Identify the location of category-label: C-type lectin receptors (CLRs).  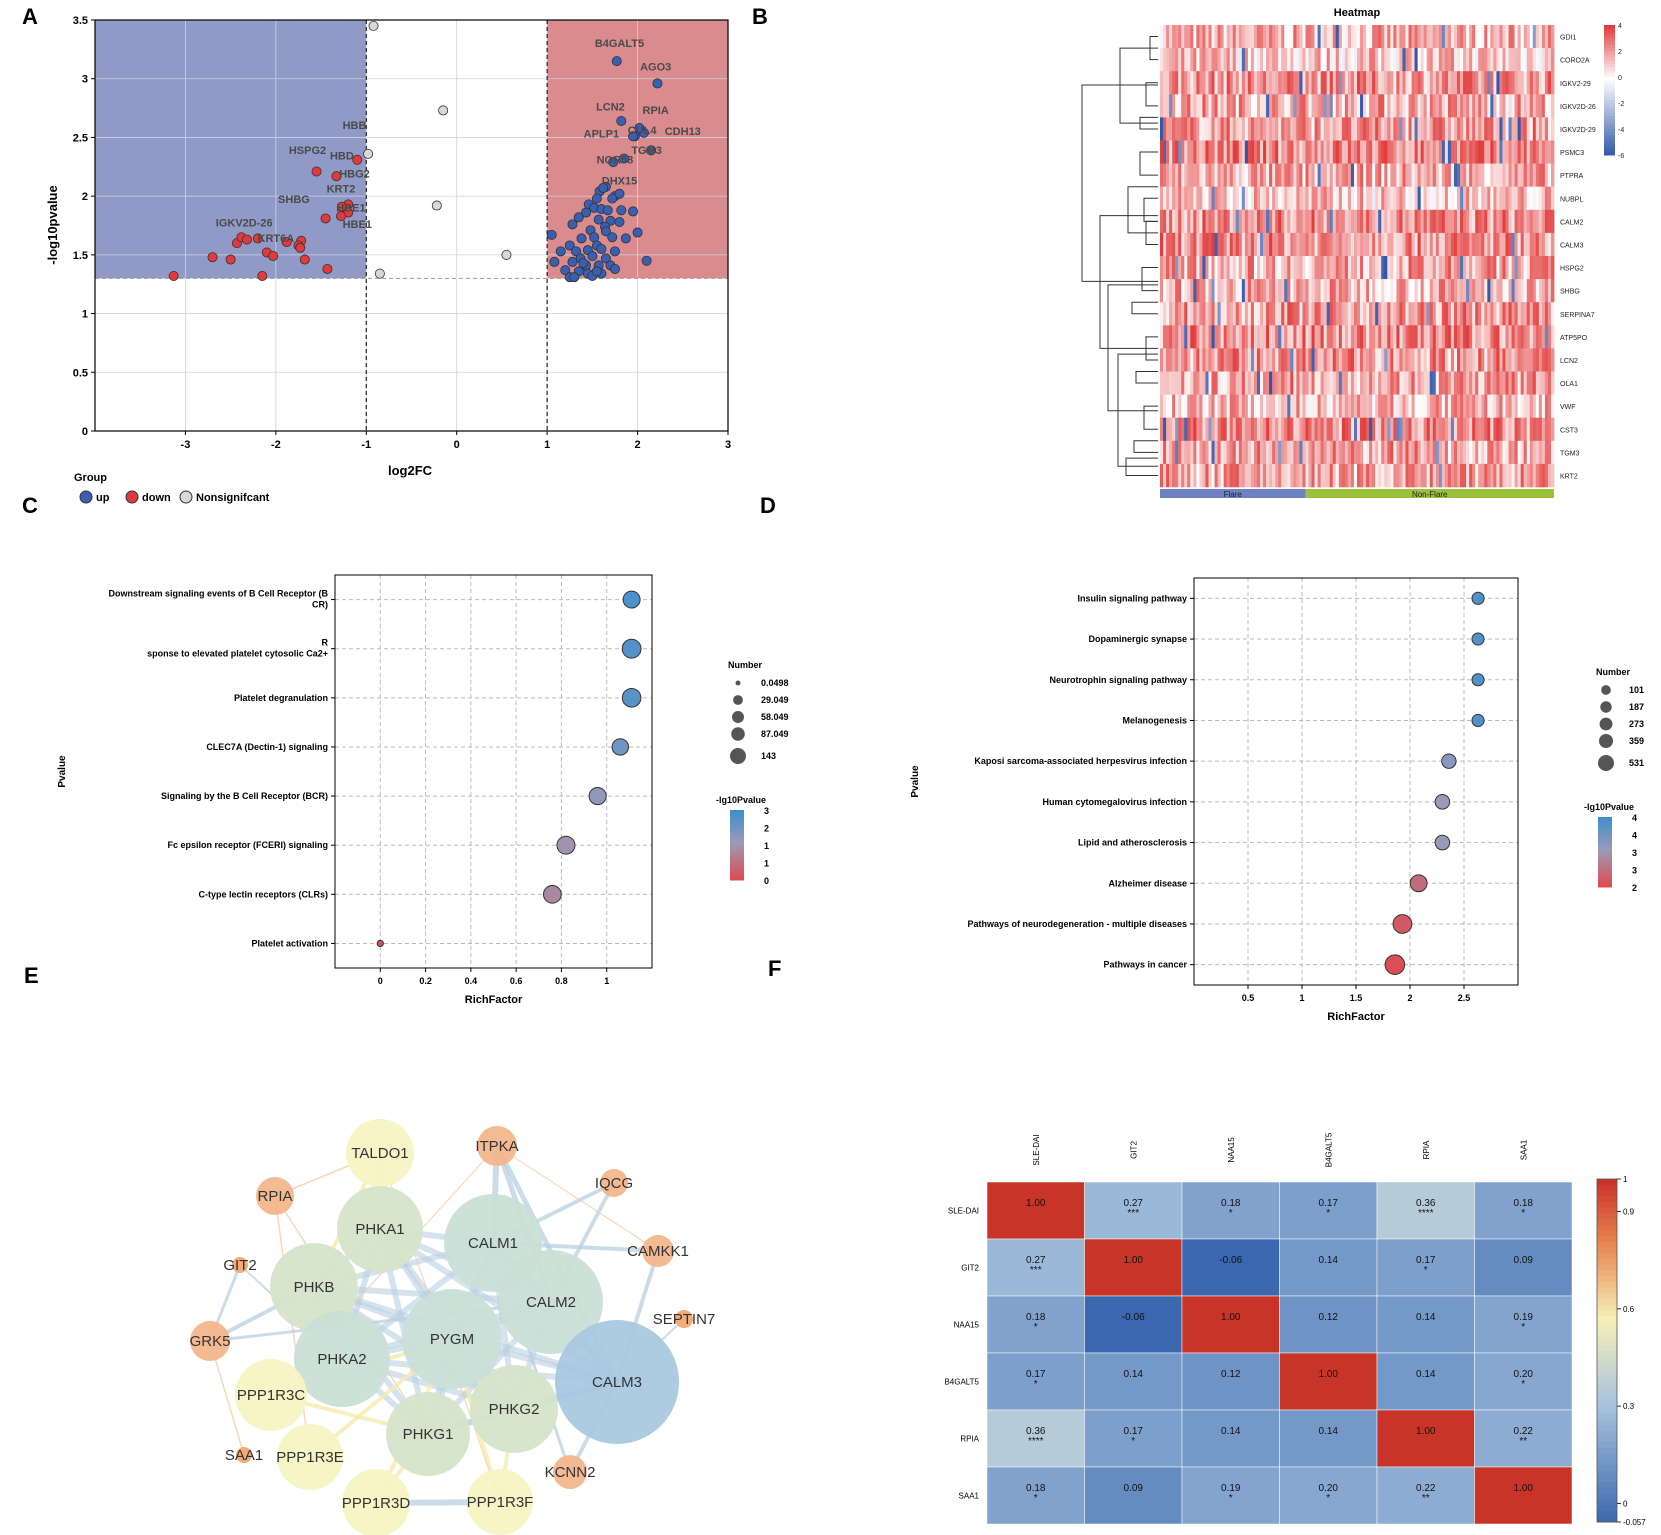
(263, 894).